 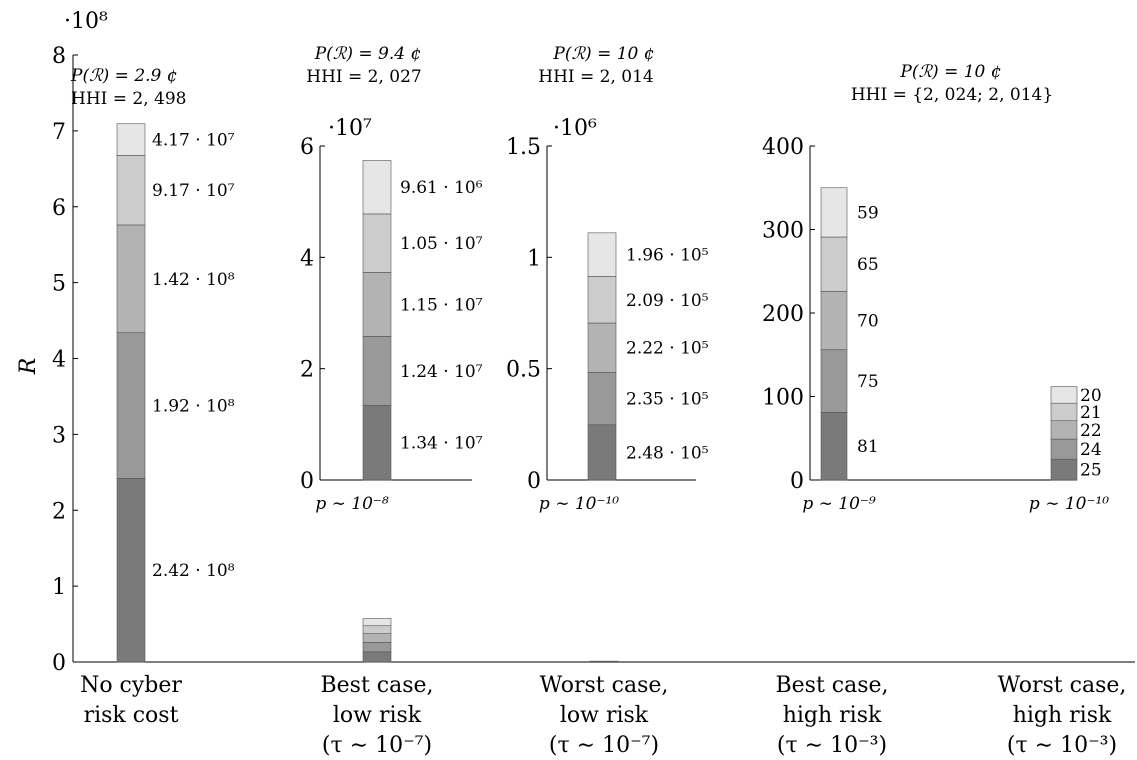 I want to click on inset3-segment-label: 25, so click(x=1091, y=471).